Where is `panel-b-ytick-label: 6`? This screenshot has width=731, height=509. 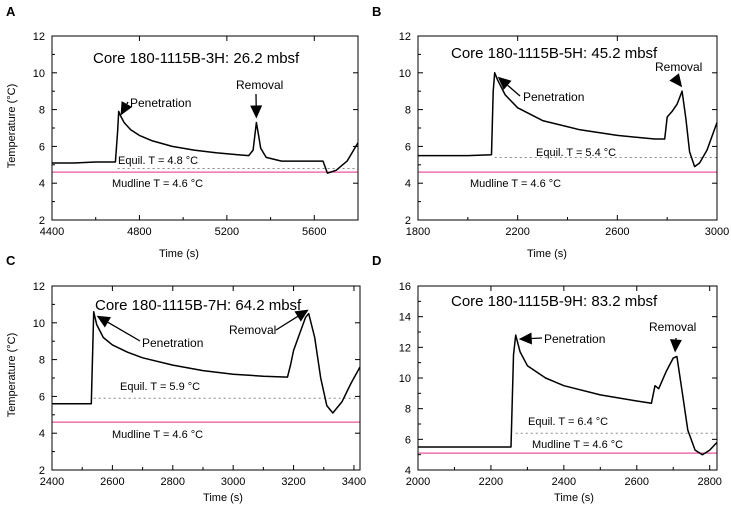
panel-b-ytick-label: 6 is located at coordinates (408, 147).